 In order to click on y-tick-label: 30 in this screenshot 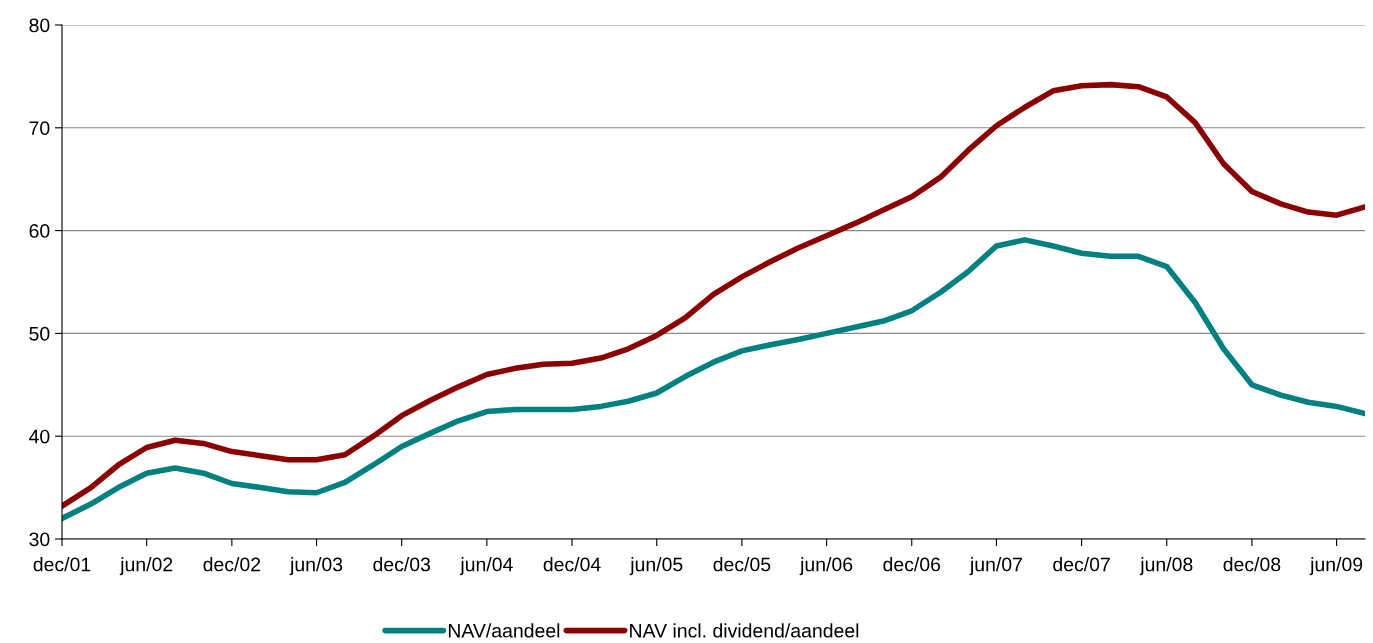, I will do `click(39, 539)`.